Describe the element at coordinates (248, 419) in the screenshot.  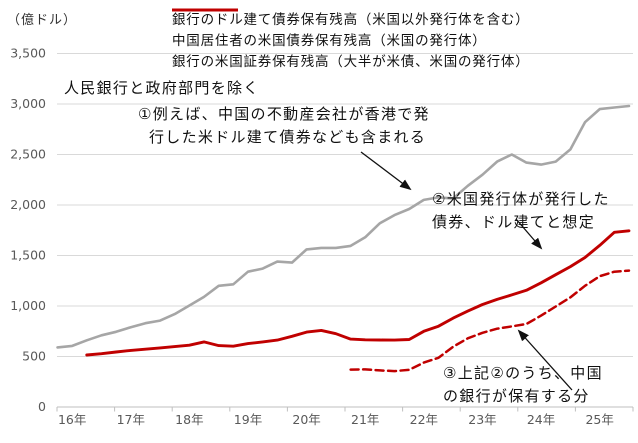
I see `x-tick-label: 19年` at that location.